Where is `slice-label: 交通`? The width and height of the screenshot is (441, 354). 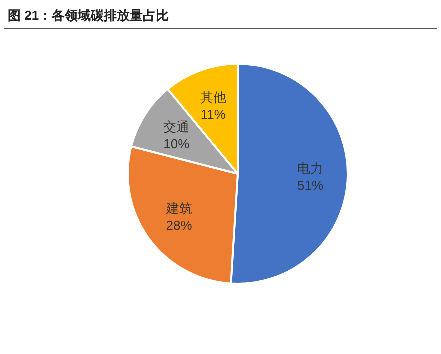
slice-label: 交通 is located at coordinates (177, 127).